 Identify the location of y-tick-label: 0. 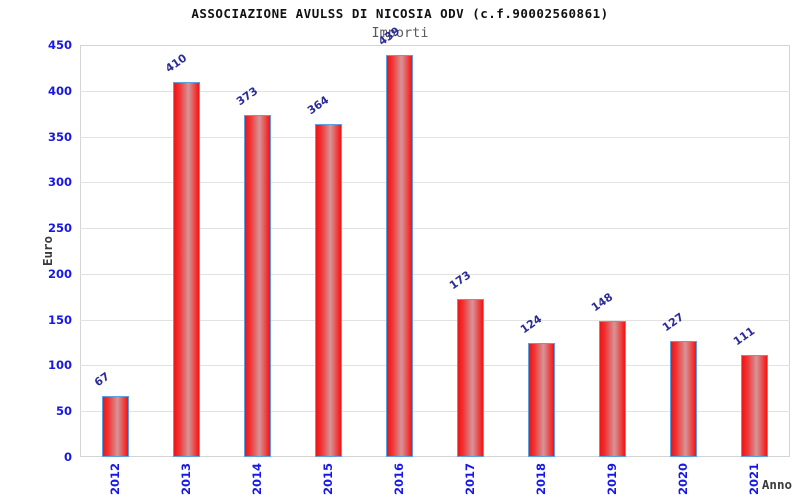
(67, 457).